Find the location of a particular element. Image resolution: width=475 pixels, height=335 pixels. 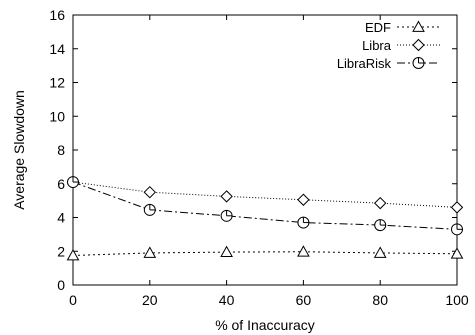

legend-item-libra: Libra is located at coordinates (401, 45).